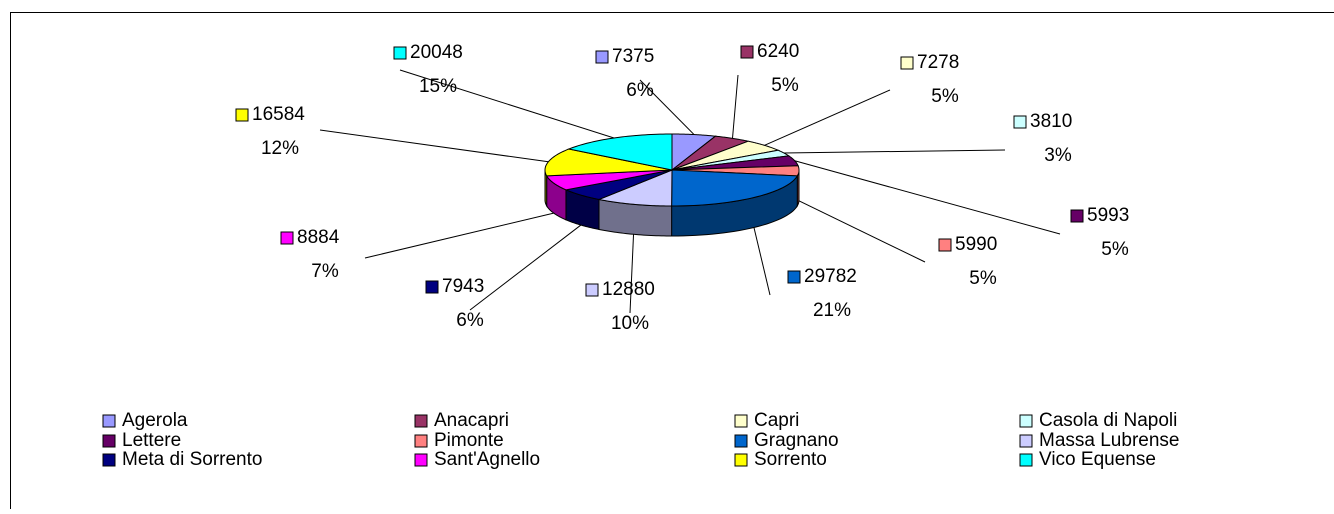  Describe the element at coordinates (155, 420) in the screenshot. I see `legend-label: Agerola` at that location.